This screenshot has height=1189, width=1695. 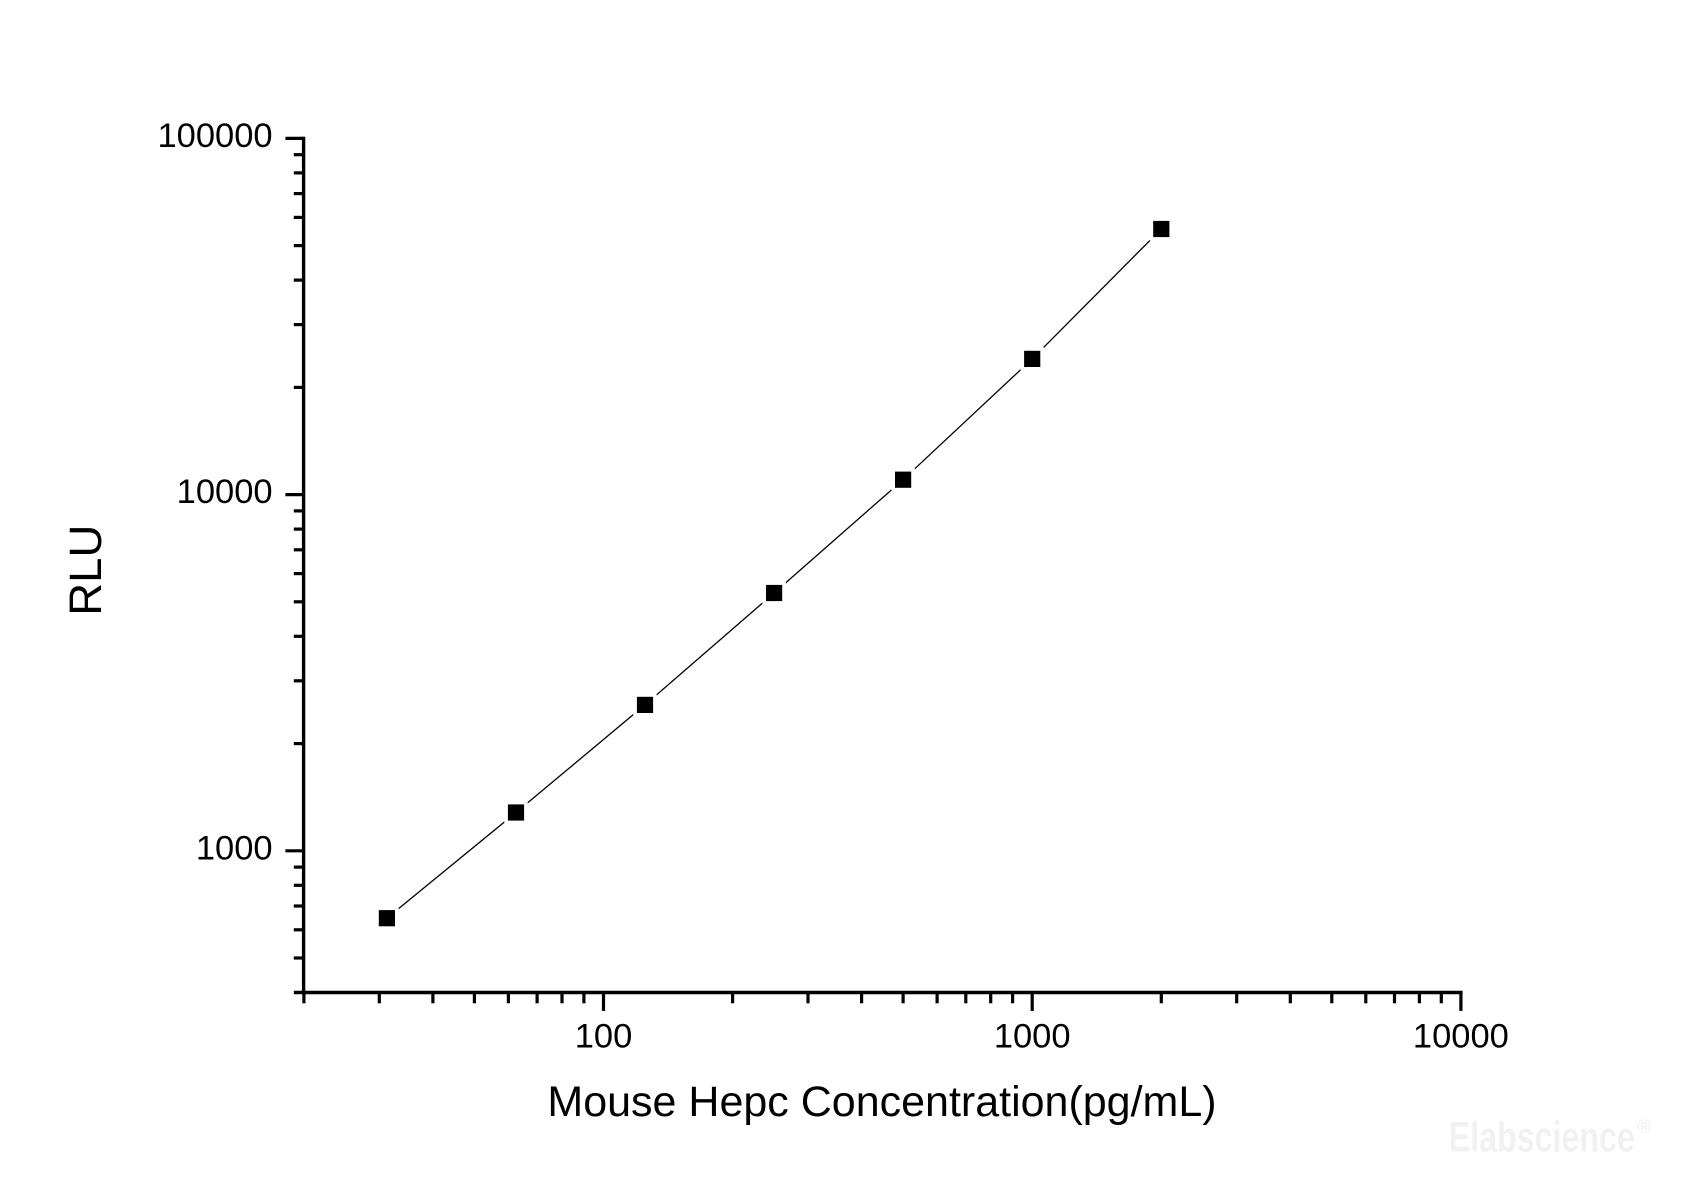 I want to click on svg-text: Elabscience, so click(x=1542, y=1137).